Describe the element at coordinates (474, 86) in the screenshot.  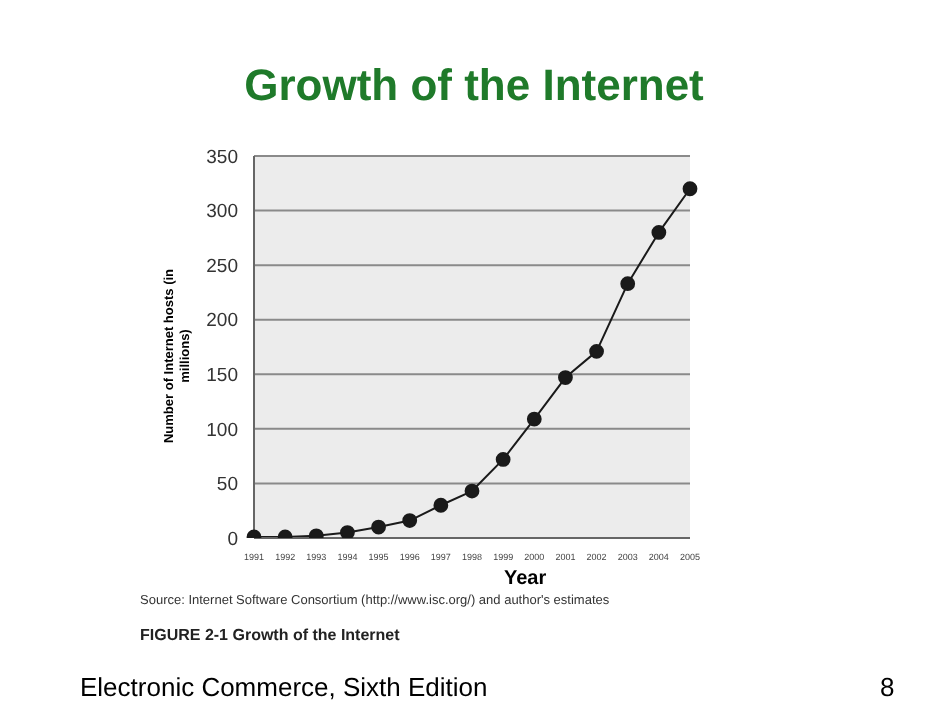
I see `chart-title: Growth of the Internet` at that location.